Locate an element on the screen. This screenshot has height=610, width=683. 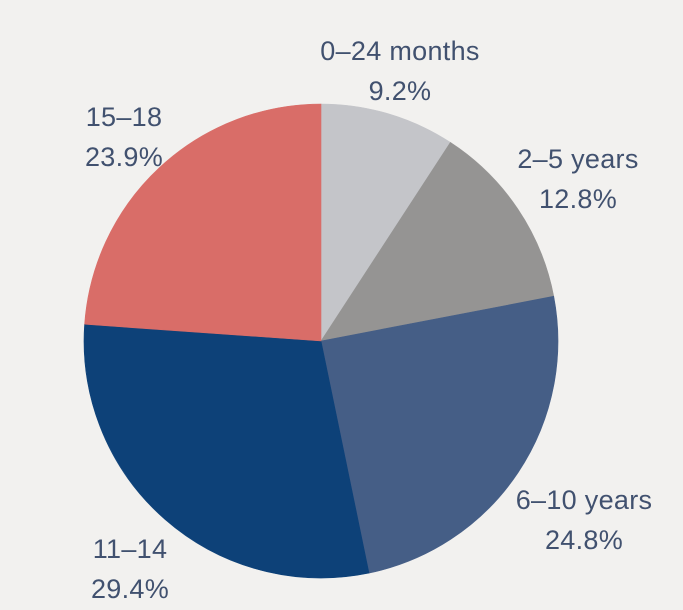
slice-label-text: 15–18 is located at coordinates (124, 117).